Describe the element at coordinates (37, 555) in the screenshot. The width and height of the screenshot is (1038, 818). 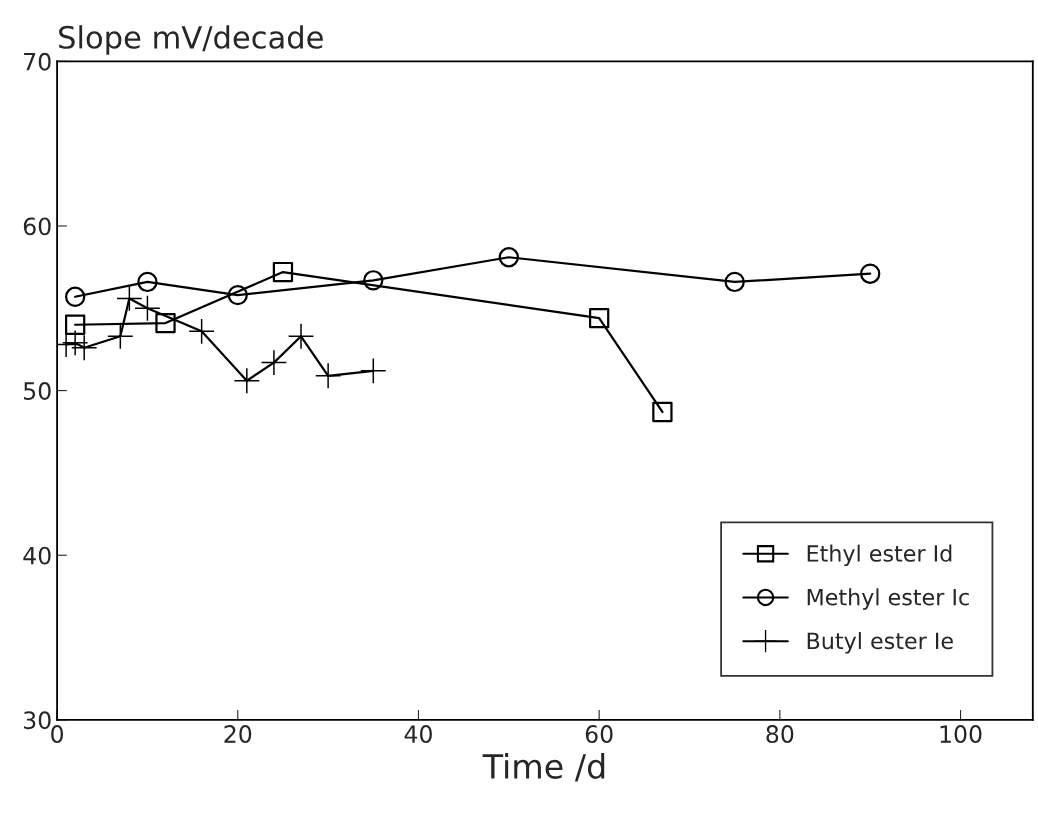
I see `y-tick-label: 40` at that location.